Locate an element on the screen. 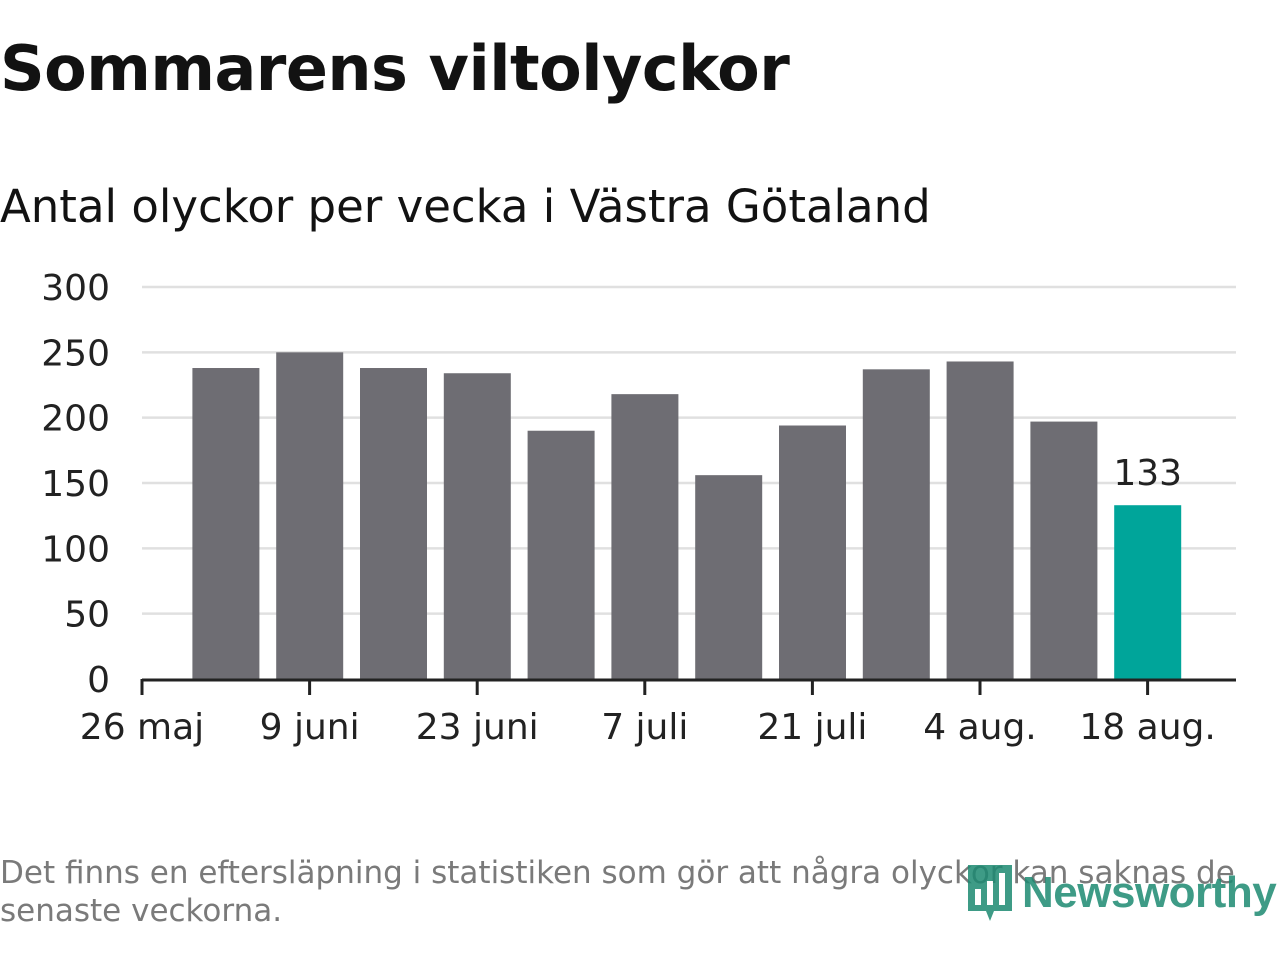 This screenshot has width=1280, height=960. x-tick-label: 9 juni is located at coordinates (310, 727).